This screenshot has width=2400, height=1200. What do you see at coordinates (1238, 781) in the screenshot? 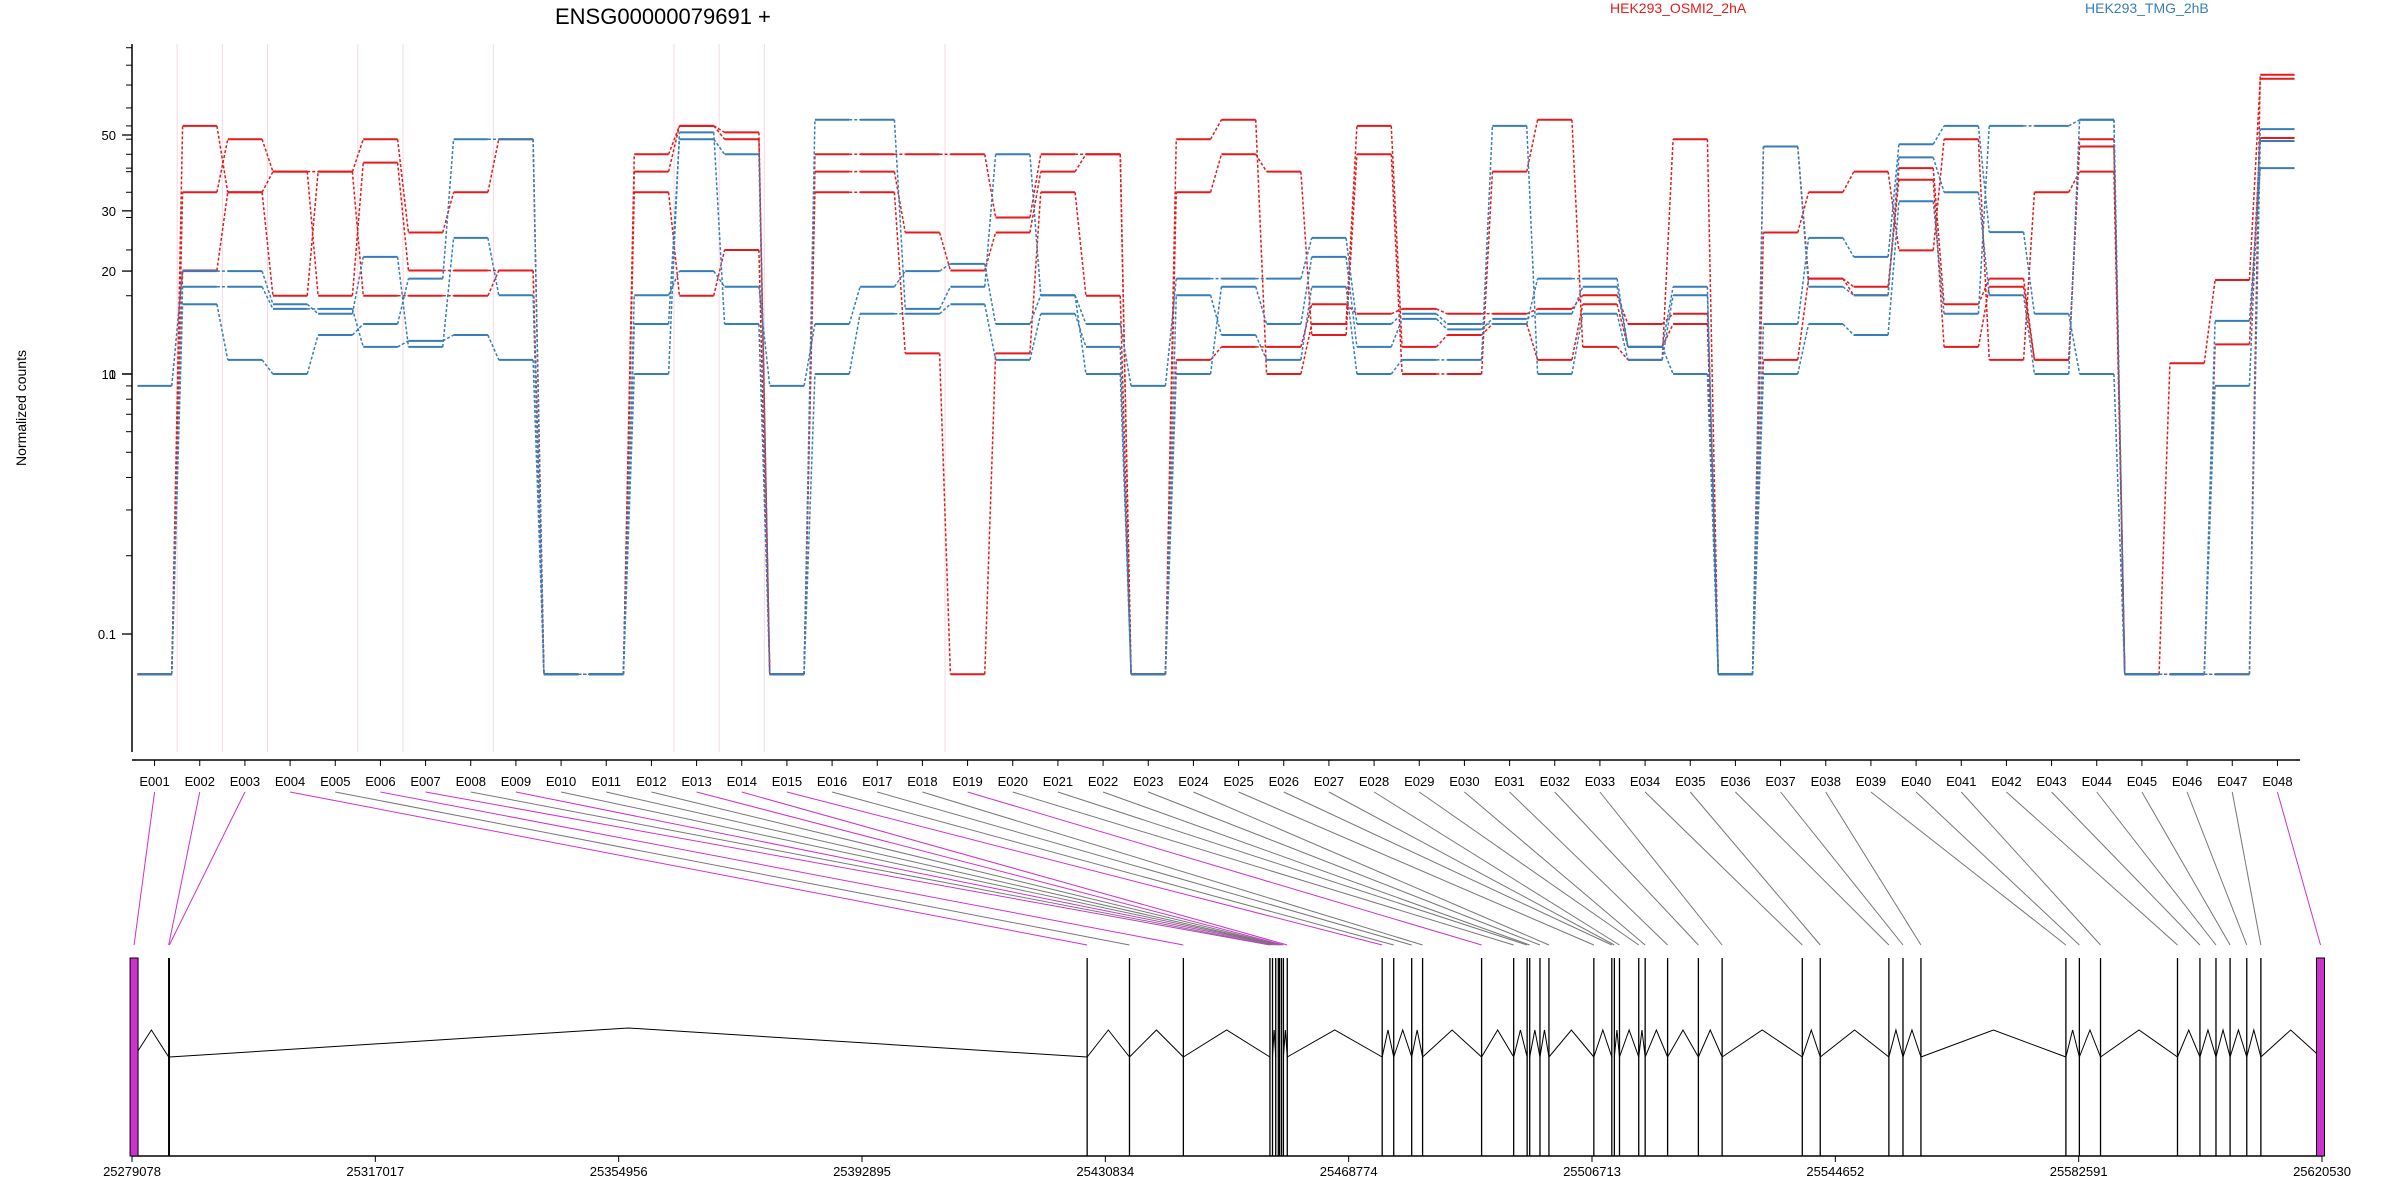
I see `x-tick-label: E025` at bounding box center [1238, 781].